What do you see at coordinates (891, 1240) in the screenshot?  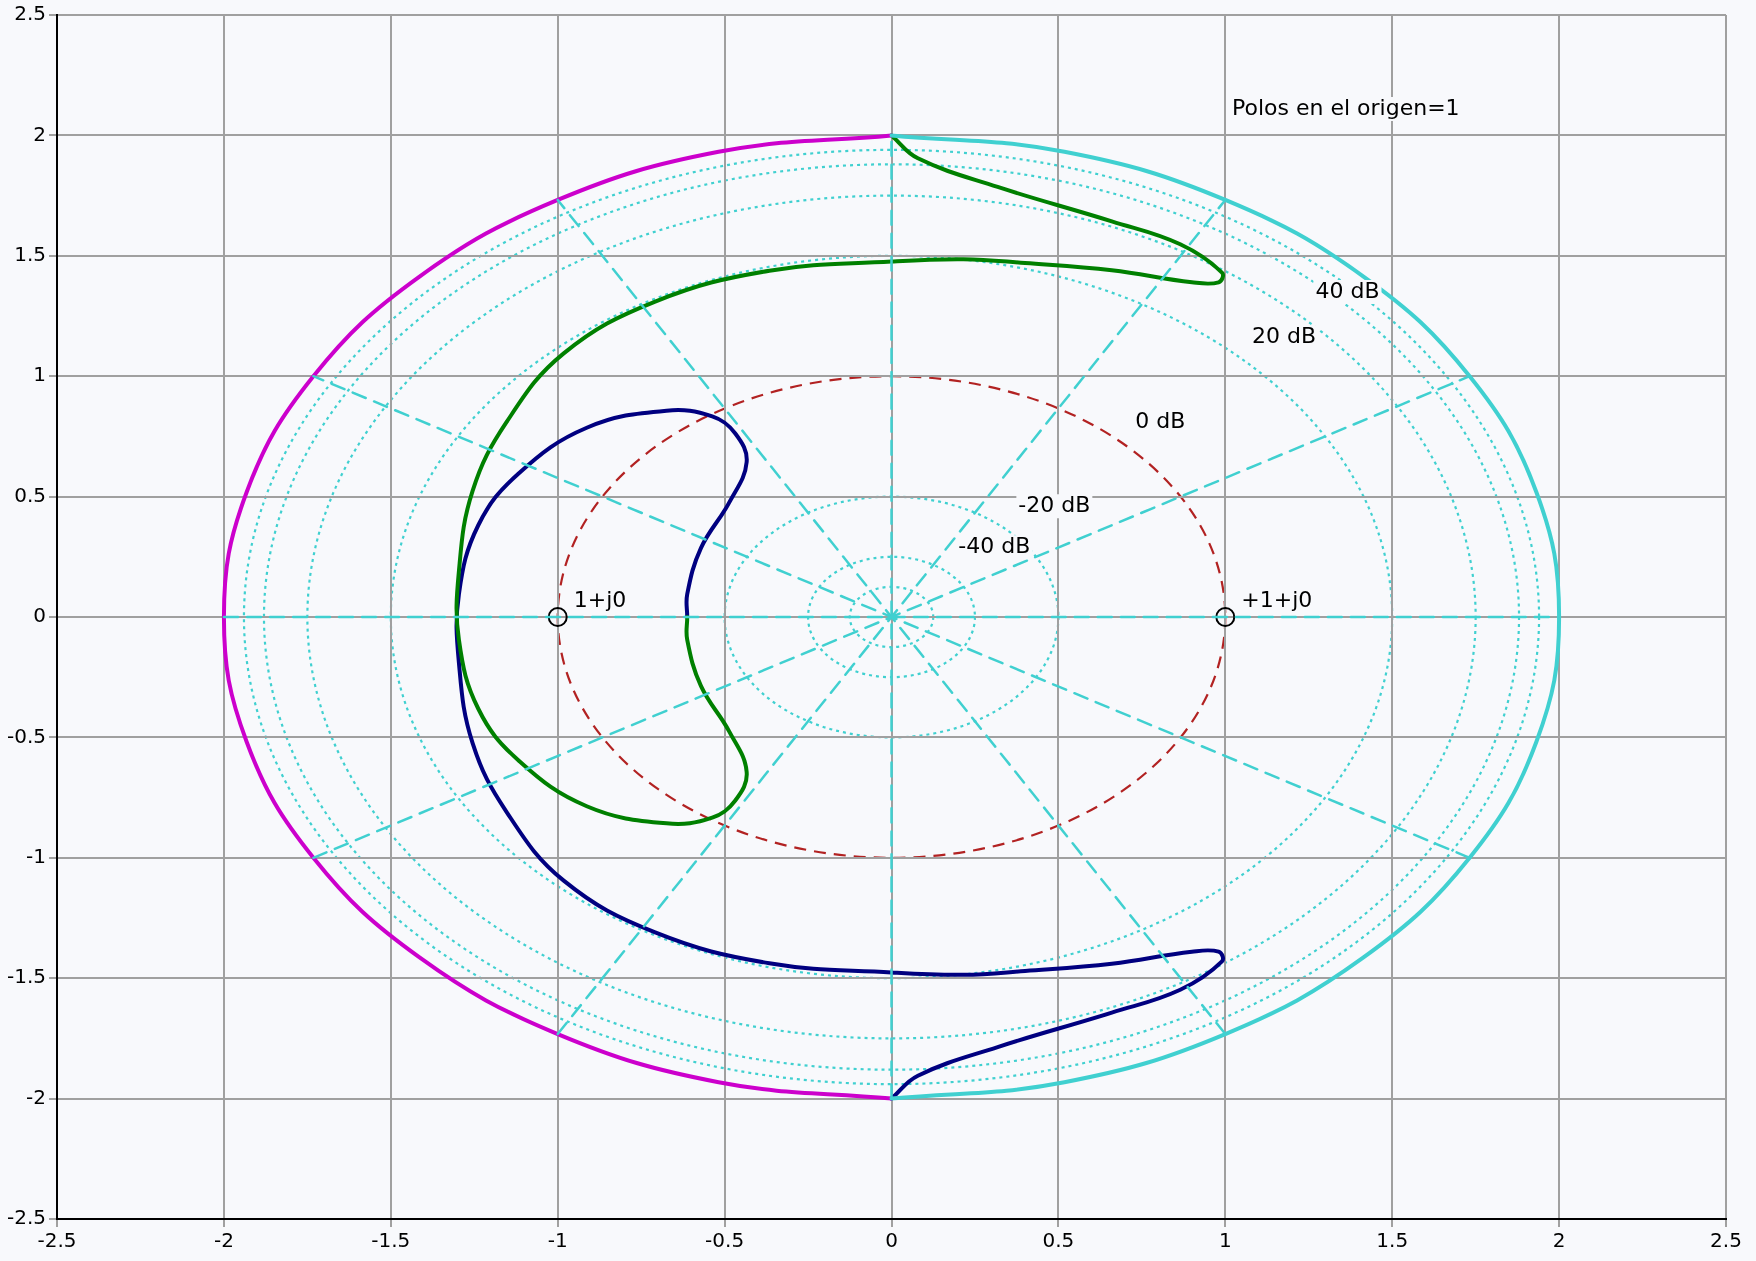 I see `x-tick-label: 0` at bounding box center [891, 1240].